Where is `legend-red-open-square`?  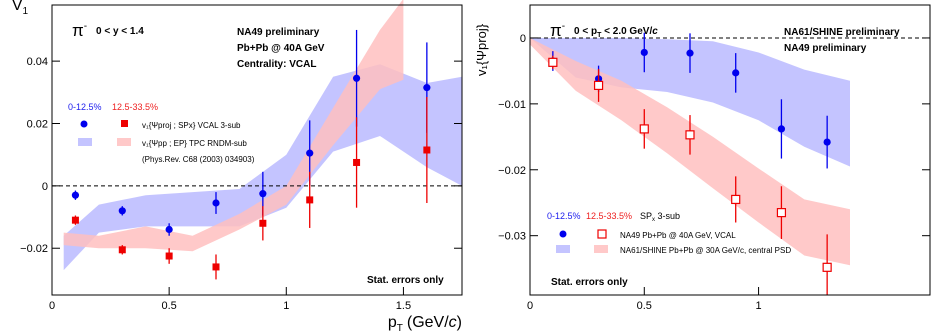 legend-red-open-square is located at coordinates (602, 234).